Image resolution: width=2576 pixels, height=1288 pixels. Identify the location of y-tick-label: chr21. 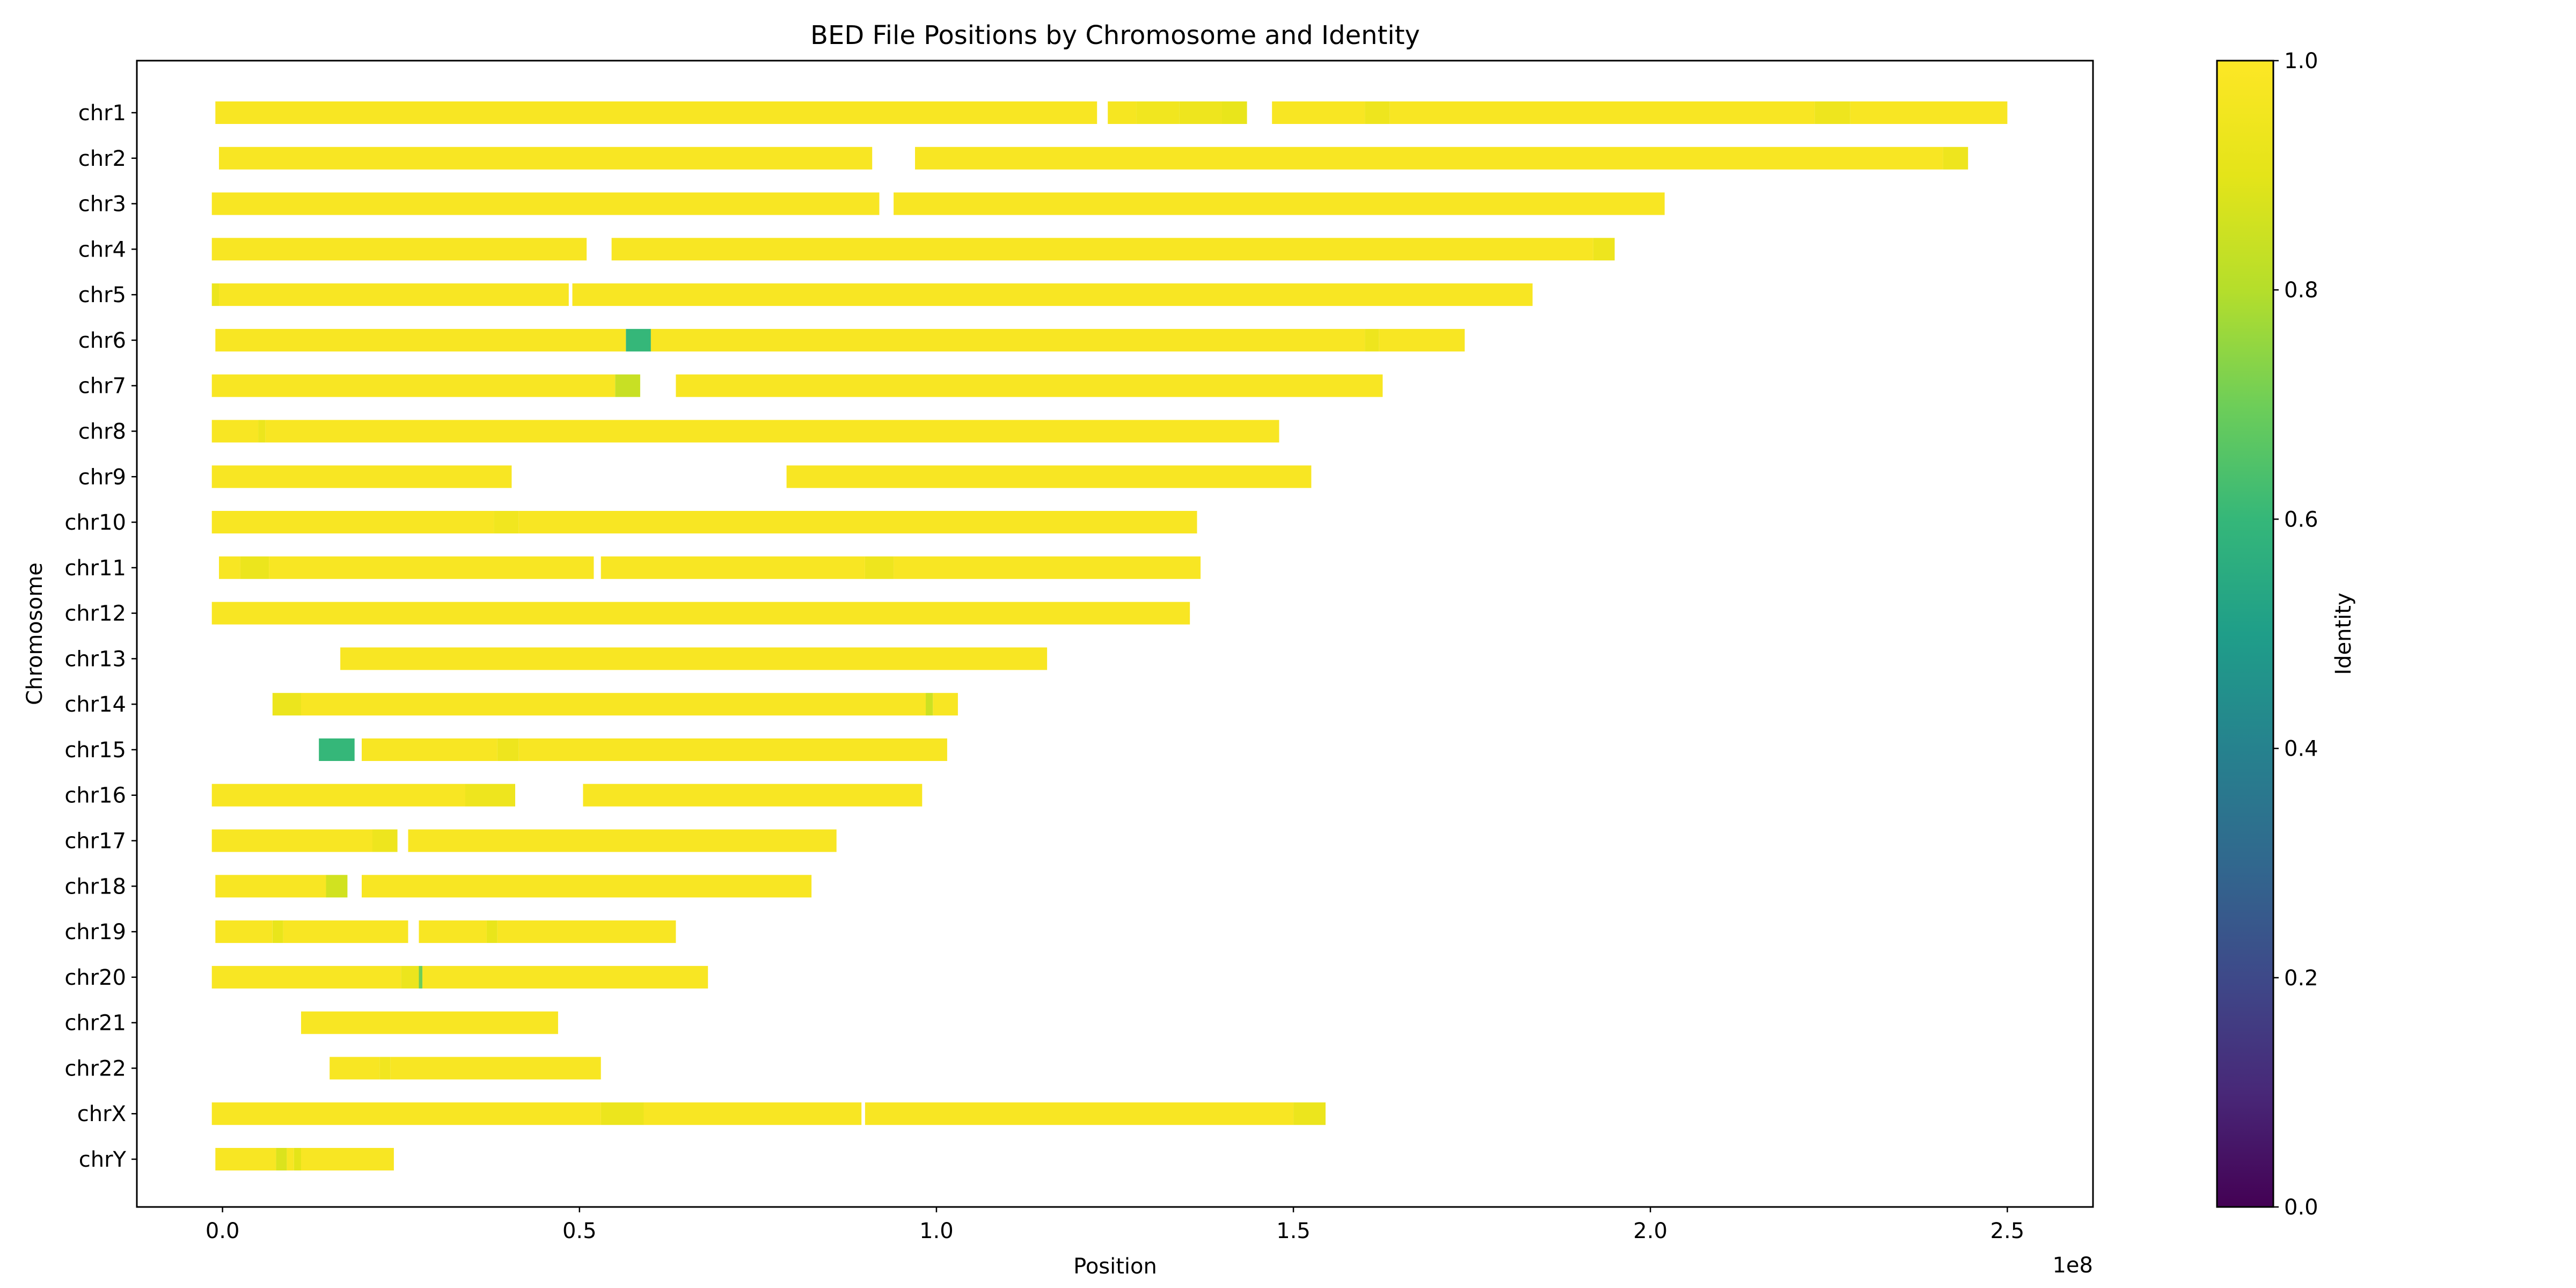
(95, 1023).